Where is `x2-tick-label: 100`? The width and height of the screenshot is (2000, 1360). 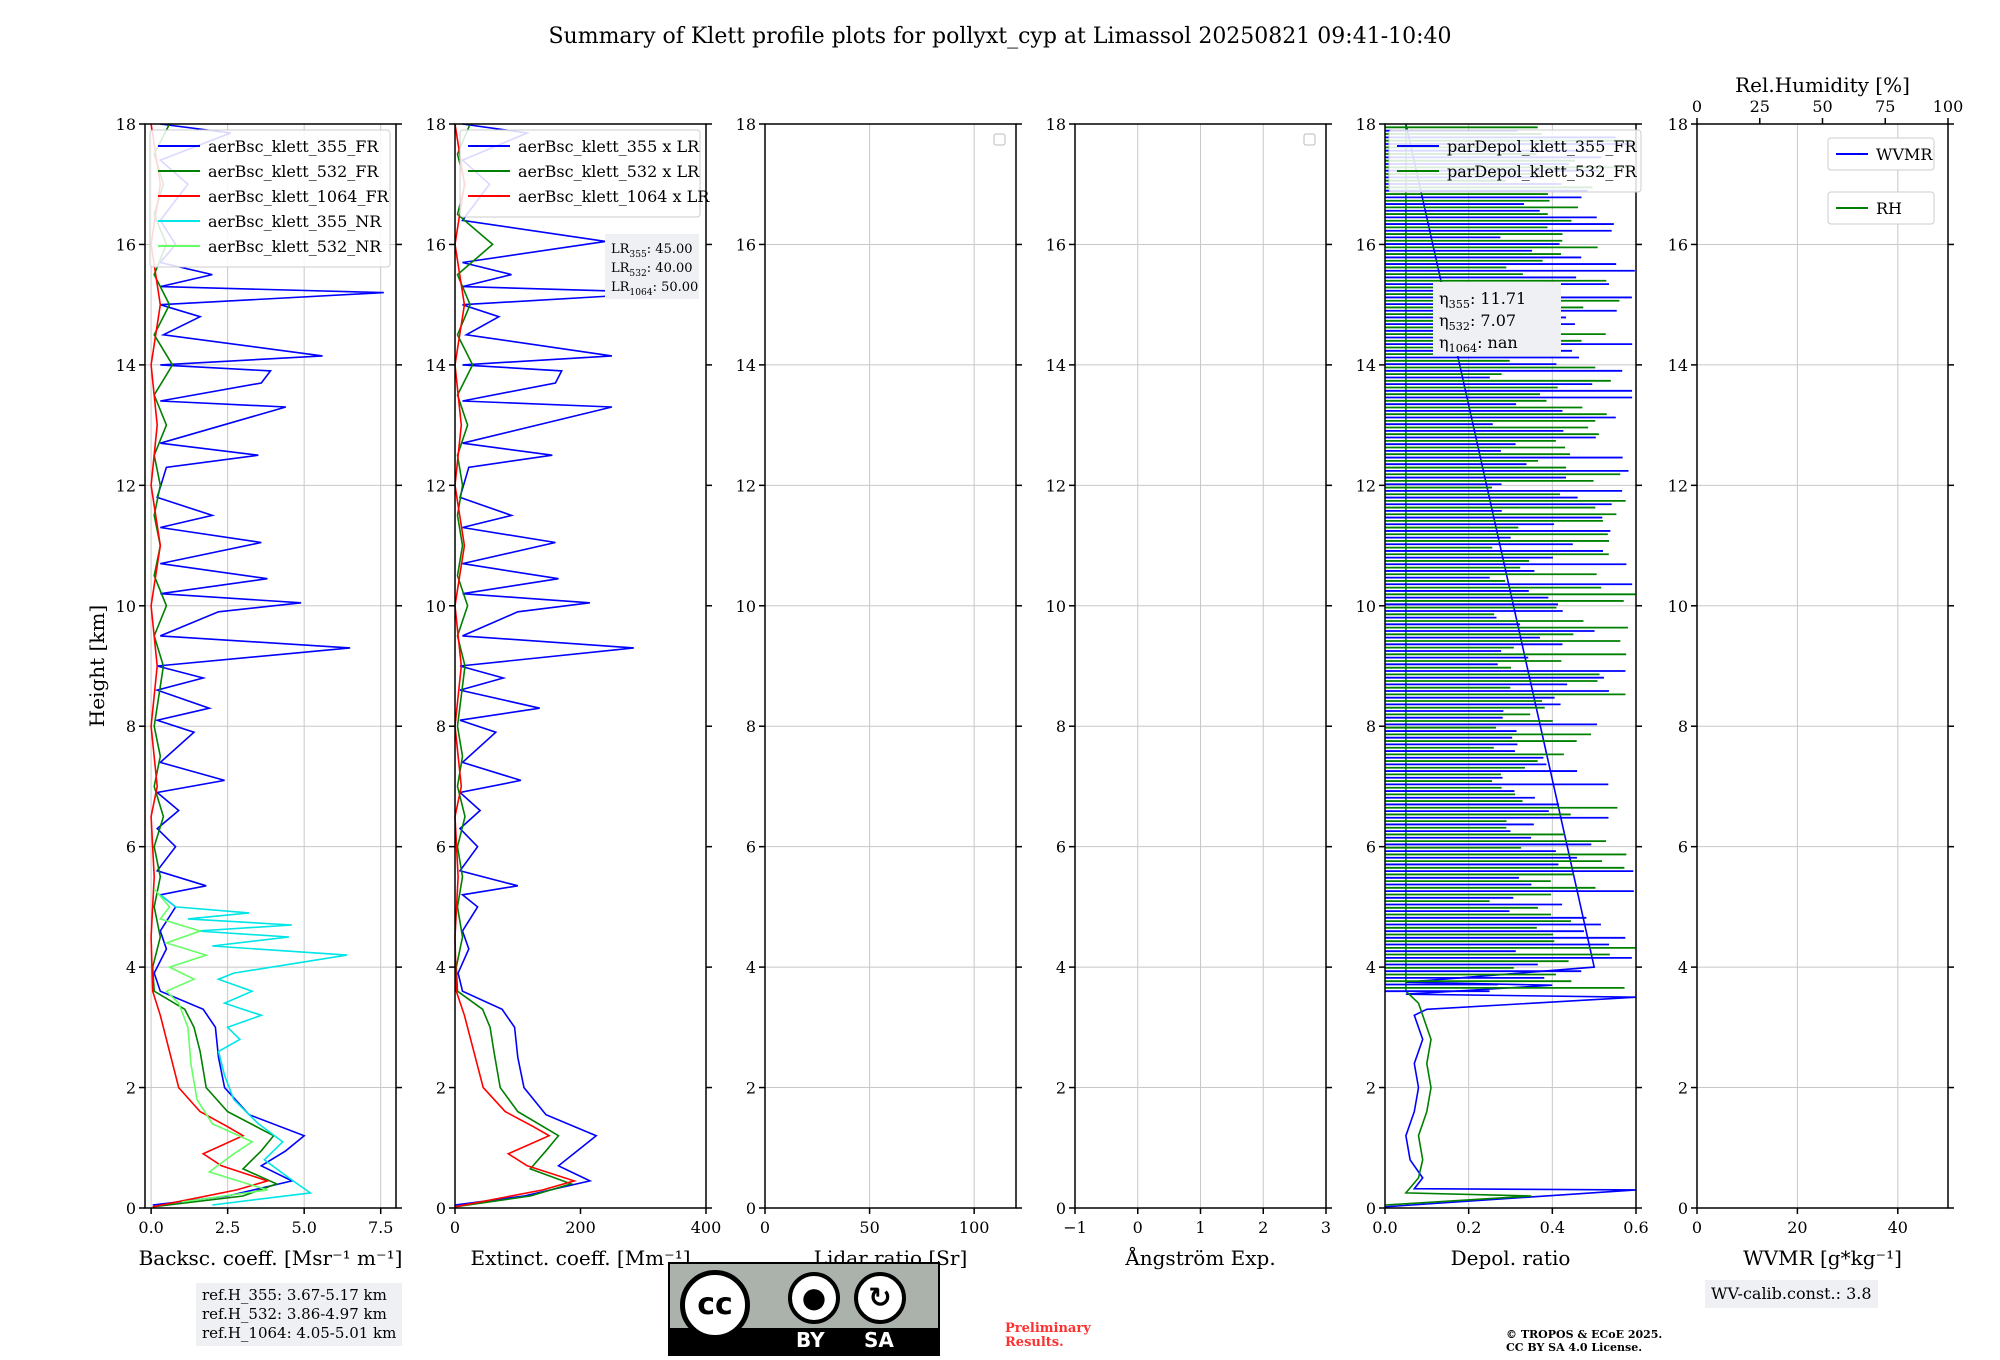
x2-tick-label: 100 is located at coordinates (1948, 106).